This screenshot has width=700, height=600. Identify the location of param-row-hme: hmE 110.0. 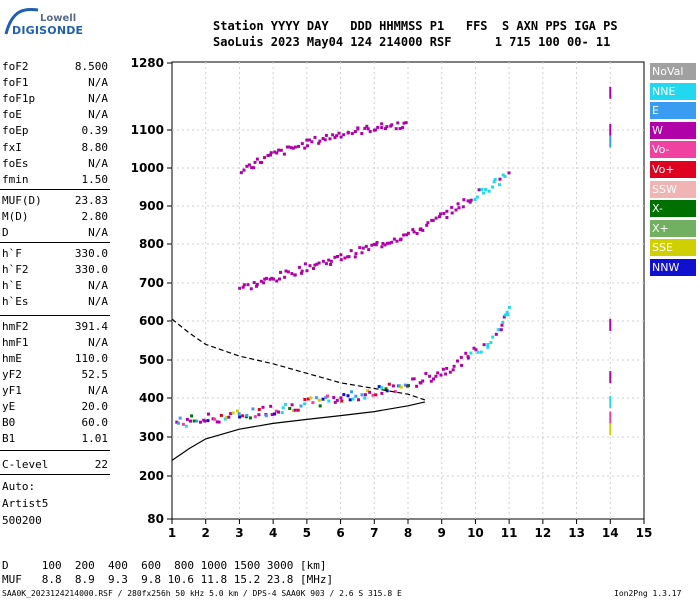
(55, 360).